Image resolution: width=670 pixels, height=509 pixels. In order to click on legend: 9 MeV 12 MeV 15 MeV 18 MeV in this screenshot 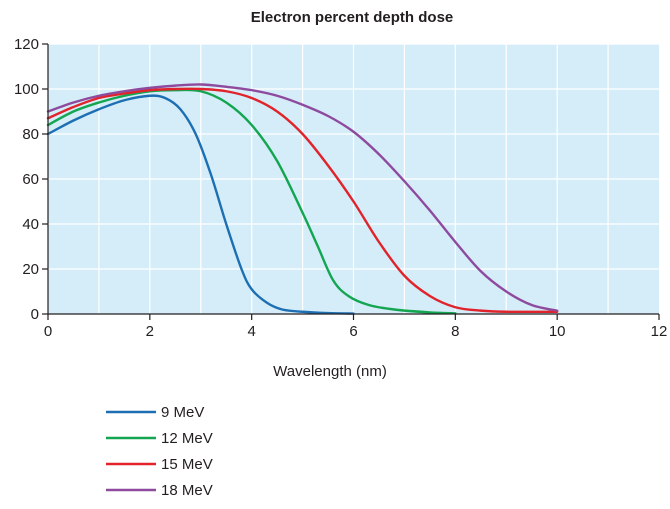, I will do `click(159, 451)`.